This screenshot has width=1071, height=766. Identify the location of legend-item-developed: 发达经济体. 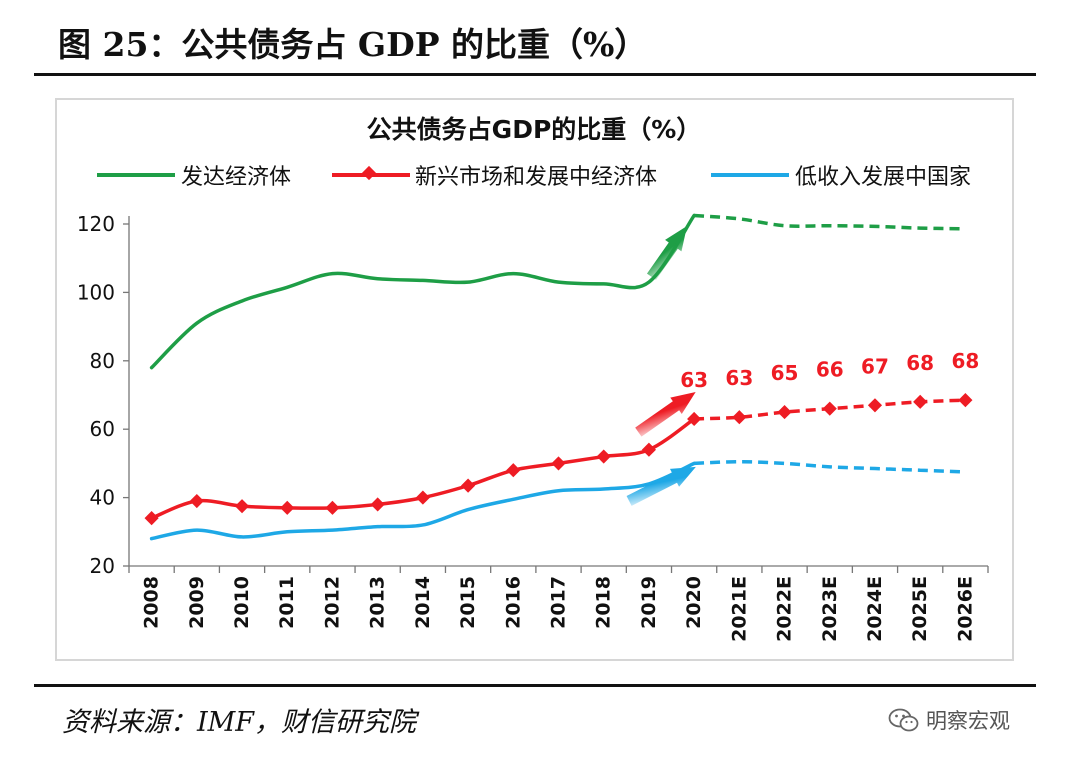
(194, 177).